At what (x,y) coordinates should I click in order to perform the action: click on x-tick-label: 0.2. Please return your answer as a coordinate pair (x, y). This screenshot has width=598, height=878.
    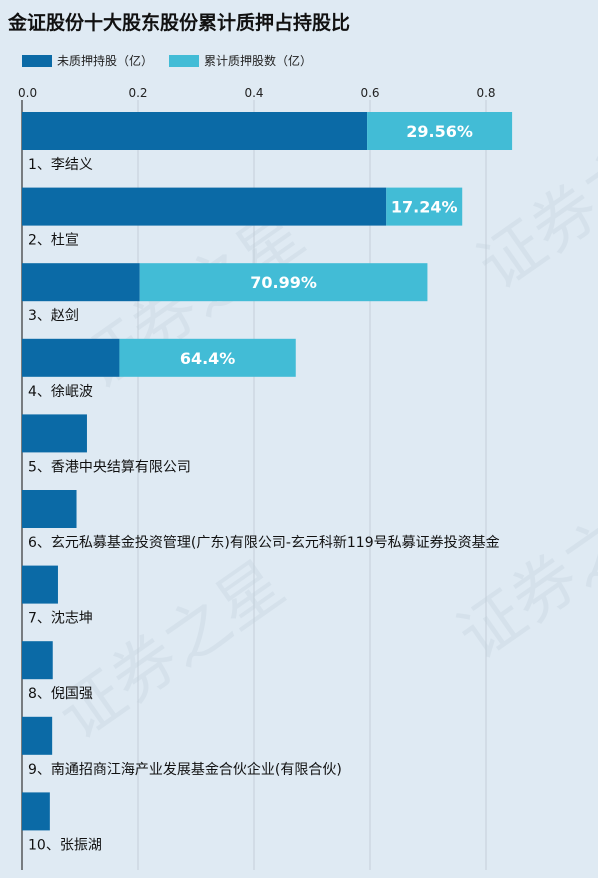
    Looking at the image, I should click on (137, 93).